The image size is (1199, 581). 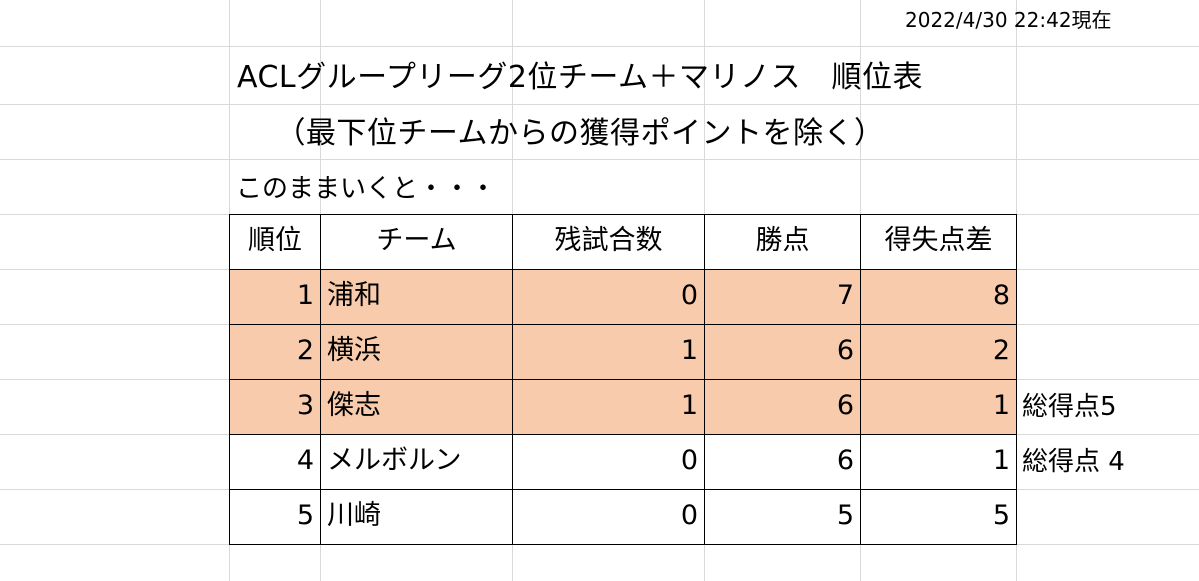 I want to click on header-remaining-matches: 残試合数, so click(x=608, y=242).